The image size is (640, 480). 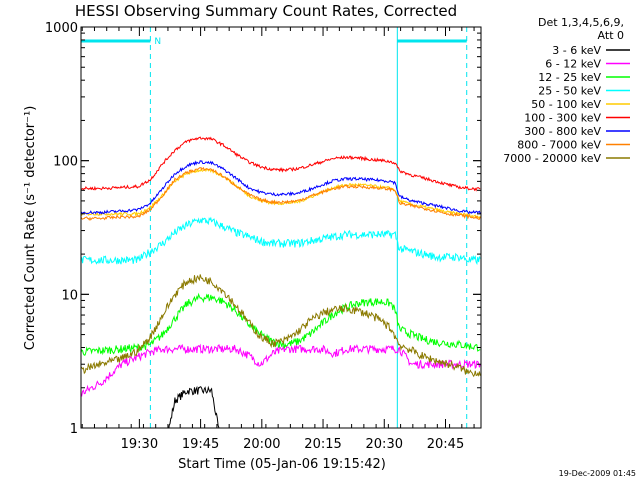 I want to click on x-tick-label: 20:45, so click(x=445, y=444).